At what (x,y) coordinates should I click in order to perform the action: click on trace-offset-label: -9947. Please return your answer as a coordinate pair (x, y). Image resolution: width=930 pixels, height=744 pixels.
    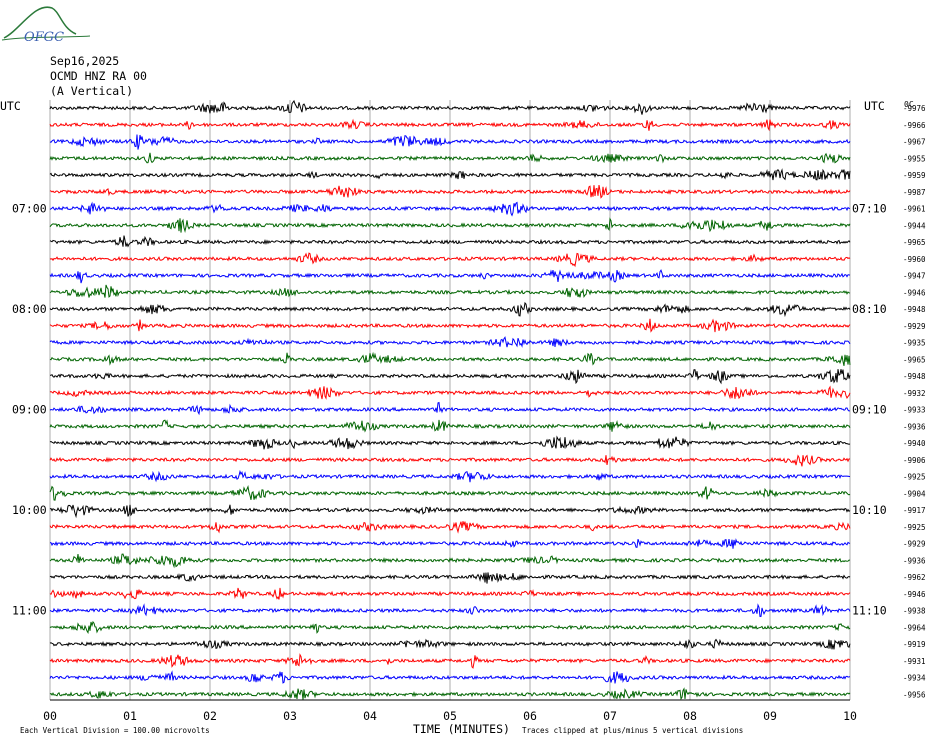
    Looking at the image, I should click on (914, 276).